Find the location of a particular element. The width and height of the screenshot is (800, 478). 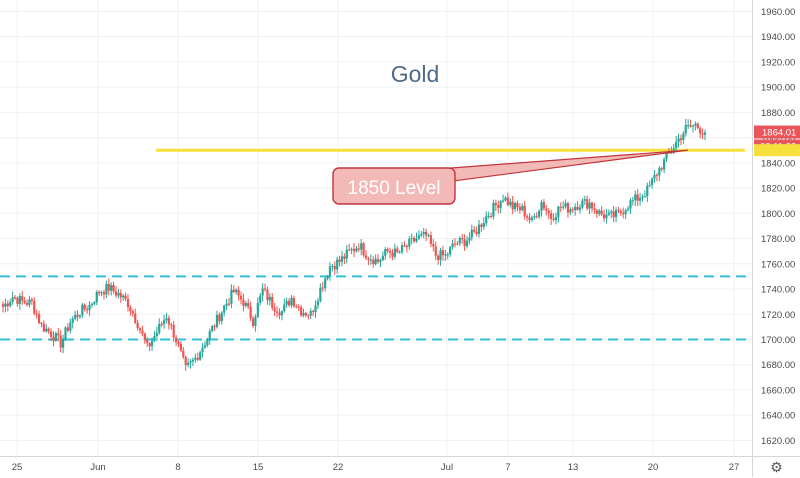

settings-button: ⚙ is located at coordinates (776, 466).